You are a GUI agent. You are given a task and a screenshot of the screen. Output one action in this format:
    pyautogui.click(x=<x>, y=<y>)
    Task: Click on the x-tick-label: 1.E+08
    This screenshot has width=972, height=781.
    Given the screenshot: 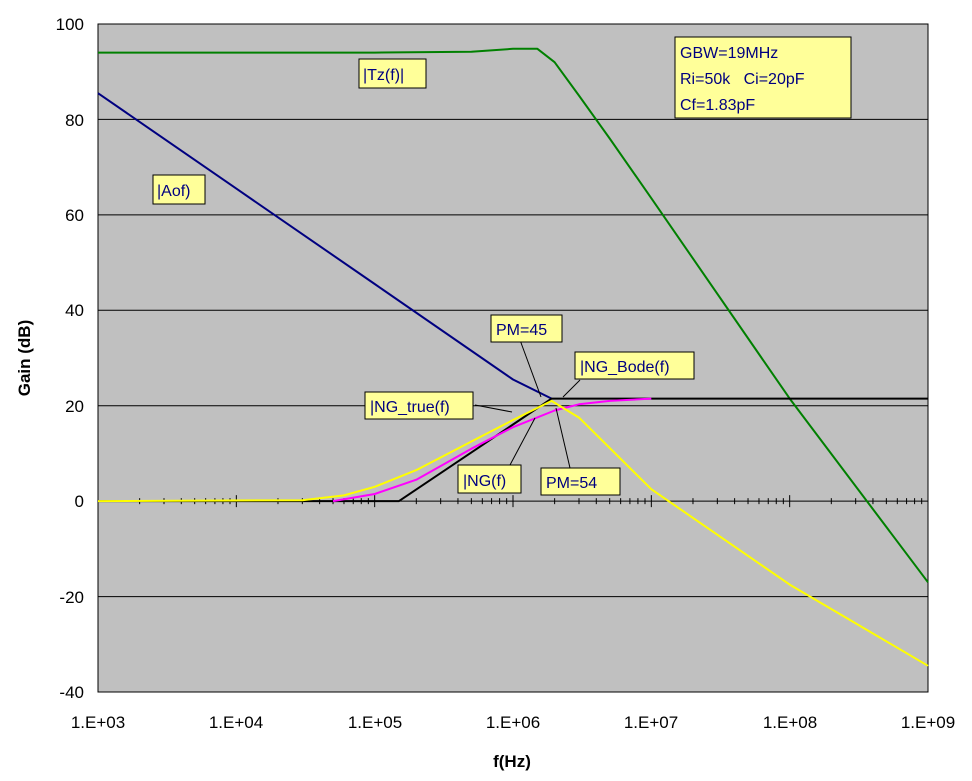 What is the action you would take?
    pyautogui.click(x=790, y=722)
    